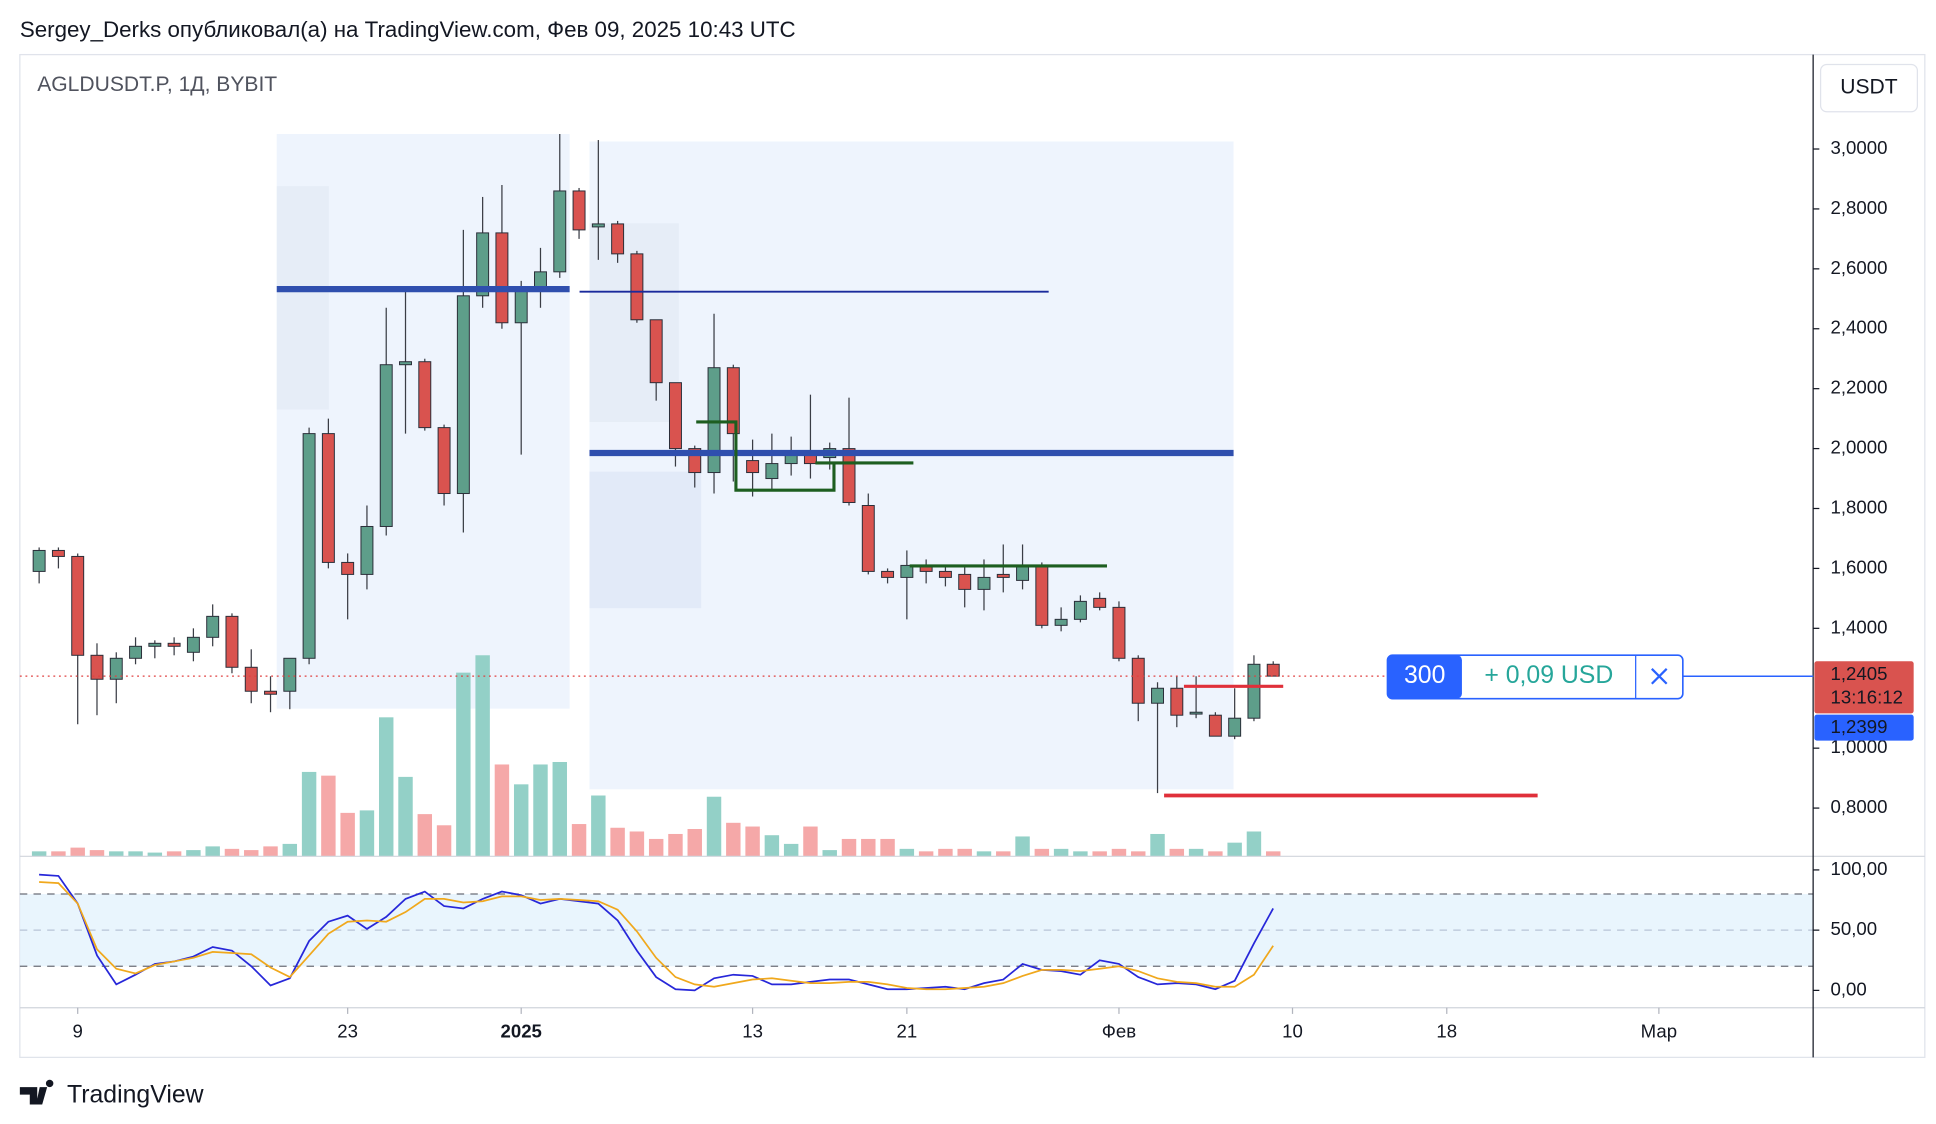 This screenshot has width=1936, height=1124. Describe the element at coordinates (752, 1030) in the screenshot. I see `x-tick-label: 13` at that location.